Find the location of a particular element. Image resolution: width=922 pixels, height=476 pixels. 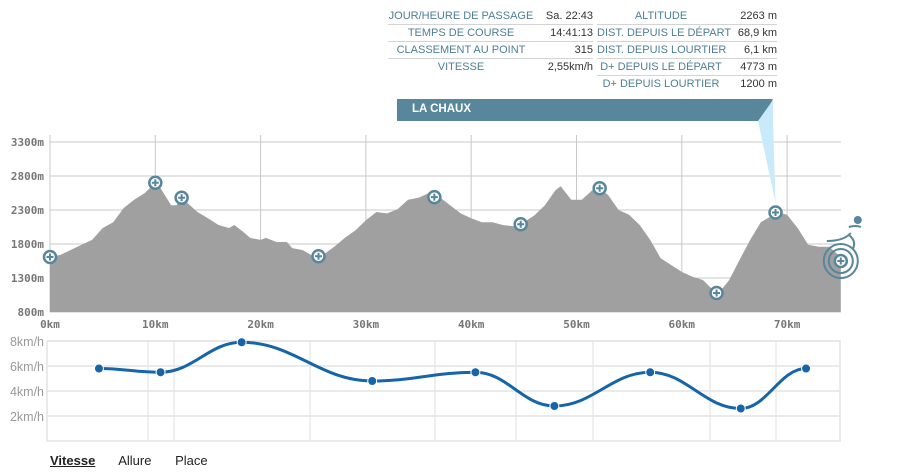

info-label: D+ DEPUIS LOURTIER is located at coordinates (661, 84).